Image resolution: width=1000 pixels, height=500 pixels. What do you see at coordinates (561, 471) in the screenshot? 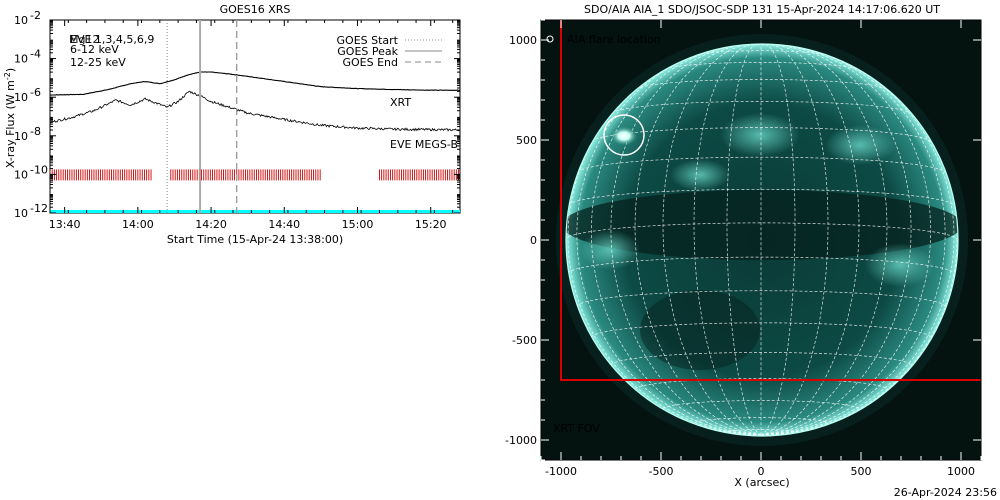
I see `aia-x-tick-label: -1000` at bounding box center [561, 471].